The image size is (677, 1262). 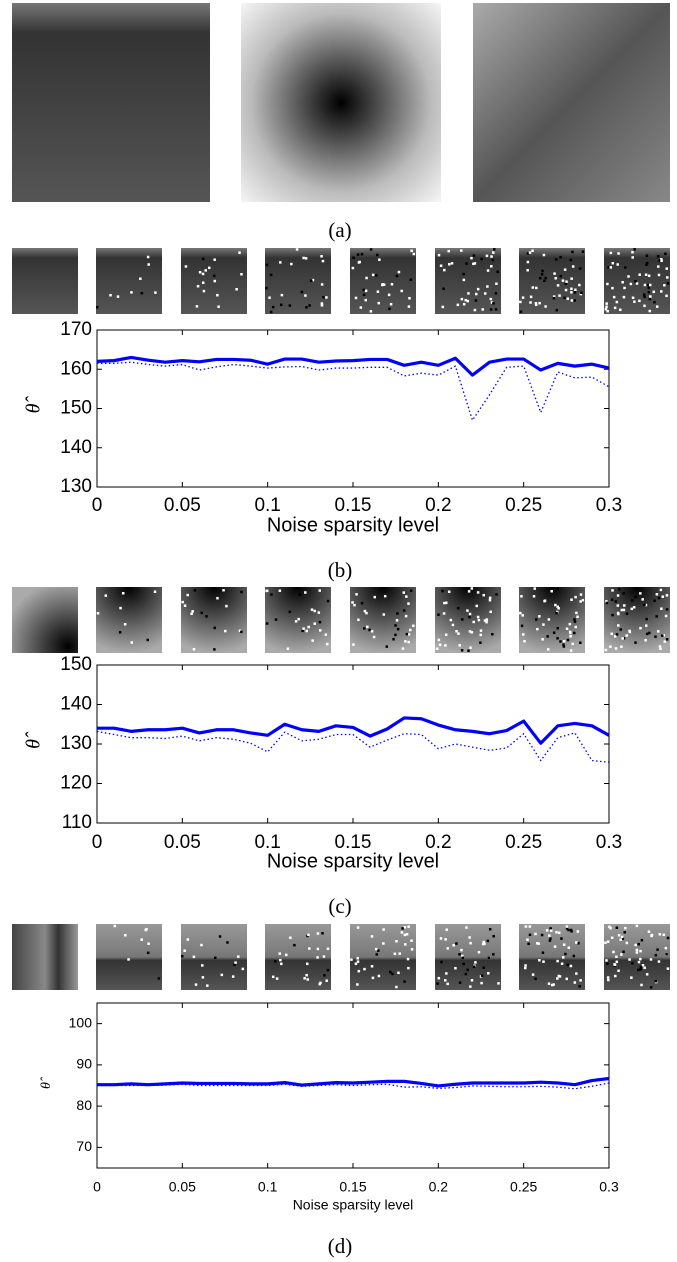 What do you see at coordinates (353, 861) in the screenshot?
I see `x-axis-label: Noise sparsity level` at bounding box center [353, 861].